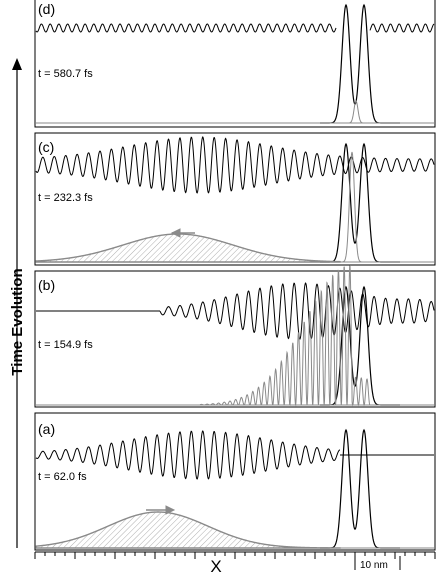 Image resolution: width=443 pixels, height=574 pixels. Describe the element at coordinates (46, 429) in the screenshot. I see `panel-label-a: (a)` at that location.